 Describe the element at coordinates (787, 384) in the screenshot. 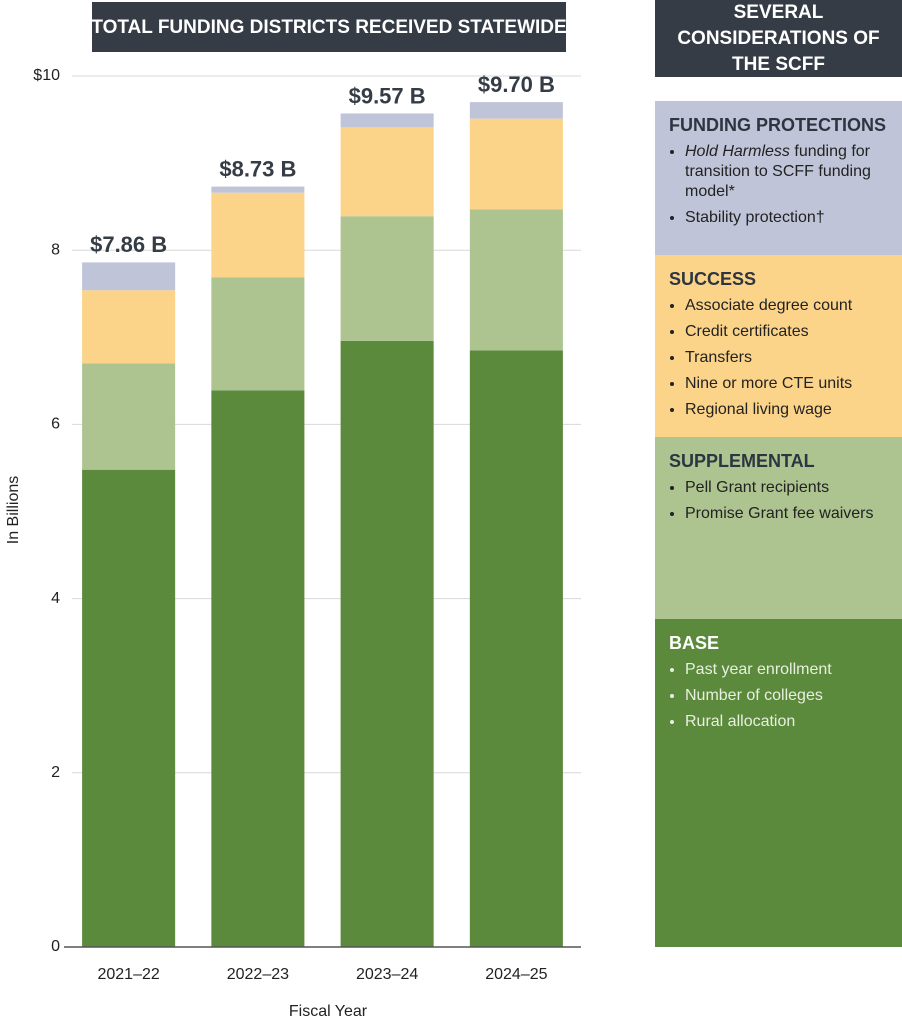

I see `bullet: Nine or more CTE units` at that location.